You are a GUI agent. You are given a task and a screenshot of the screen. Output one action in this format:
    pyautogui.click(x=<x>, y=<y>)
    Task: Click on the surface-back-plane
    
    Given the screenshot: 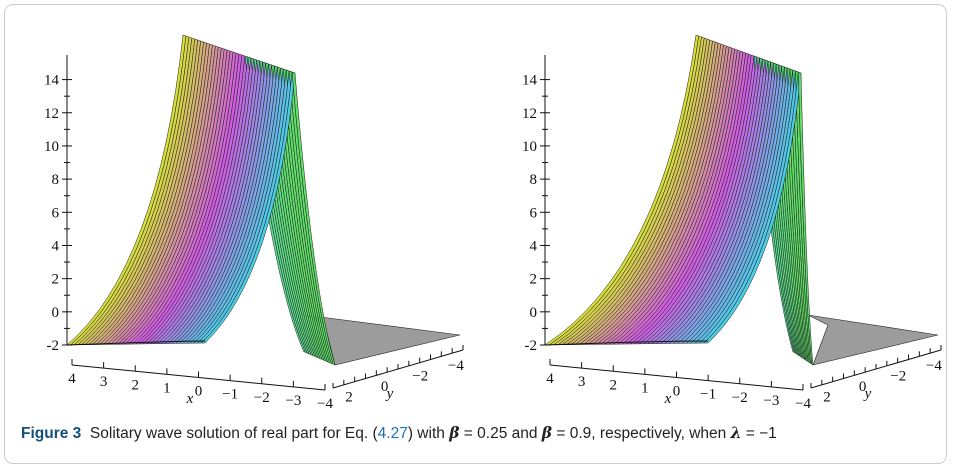 What is the action you would take?
    pyautogui.click(x=873, y=340)
    